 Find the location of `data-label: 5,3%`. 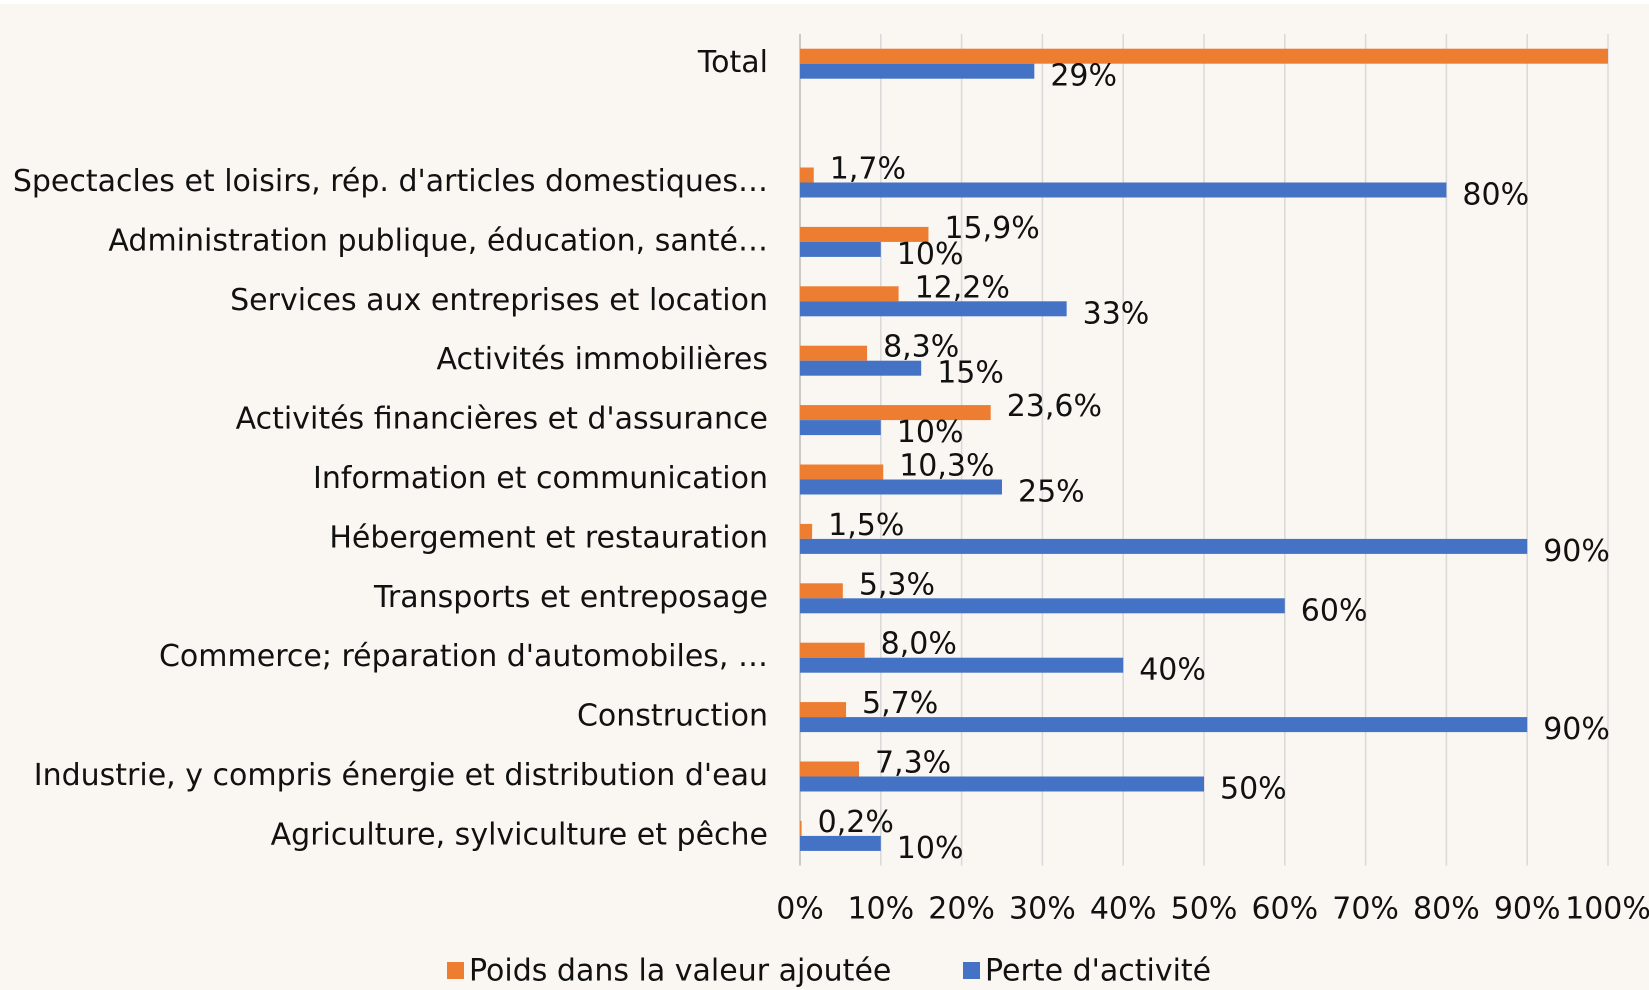

data-label: 5,3% is located at coordinates (897, 584).